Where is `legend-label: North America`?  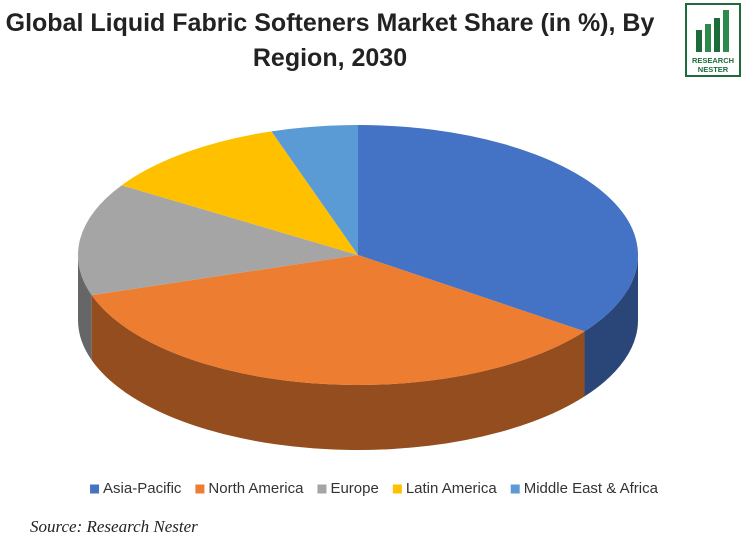
legend-label: North America is located at coordinates (256, 488).